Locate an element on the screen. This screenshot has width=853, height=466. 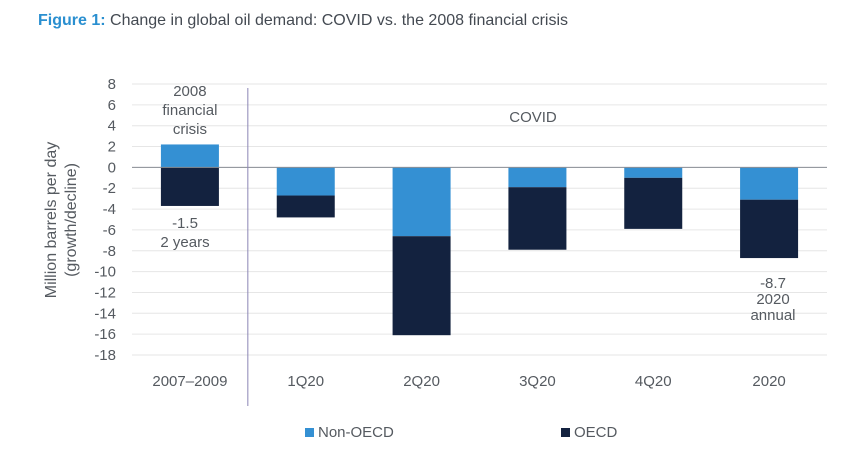
bar-oecd-1q20 is located at coordinates (305, 206).